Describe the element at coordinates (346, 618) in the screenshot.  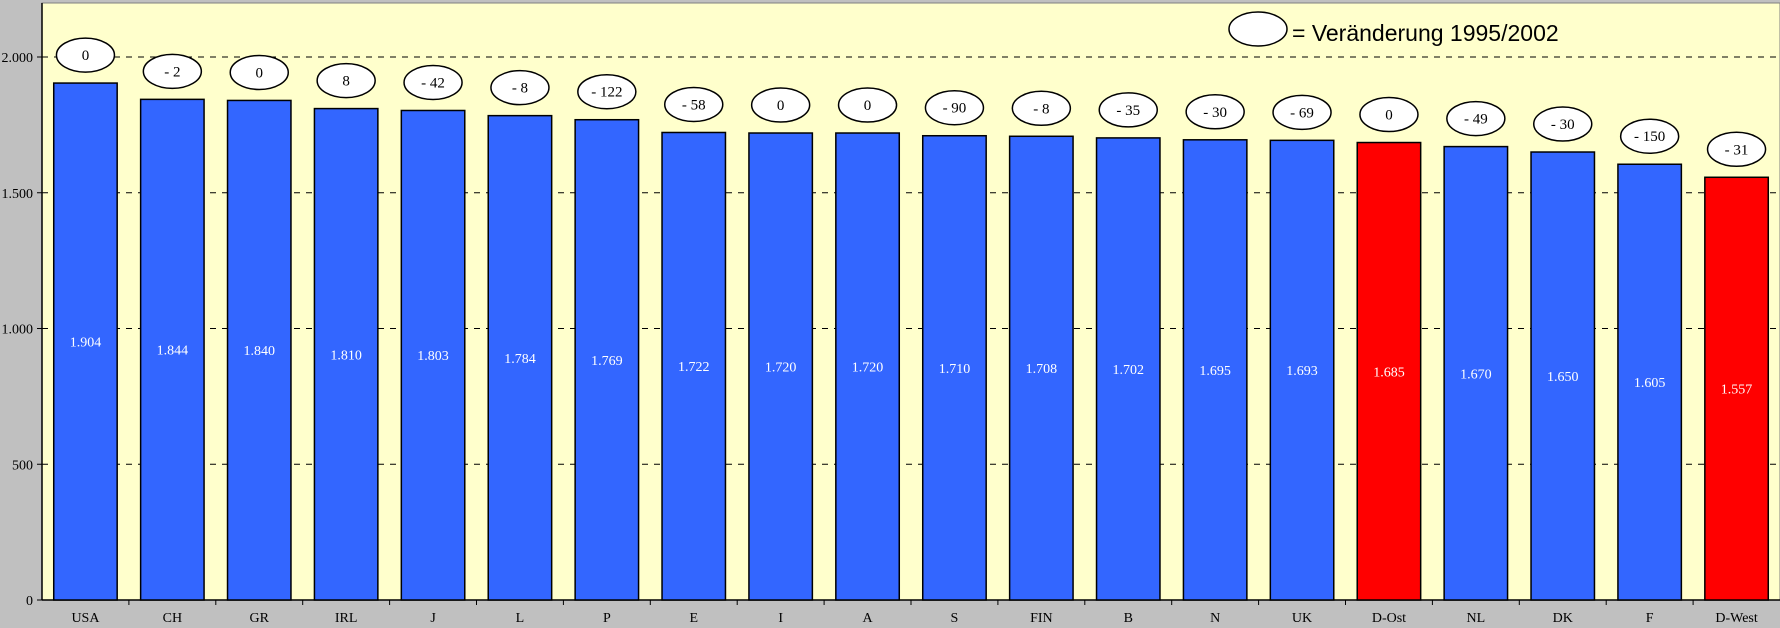
I see `x-category-label: IRL` at that location.